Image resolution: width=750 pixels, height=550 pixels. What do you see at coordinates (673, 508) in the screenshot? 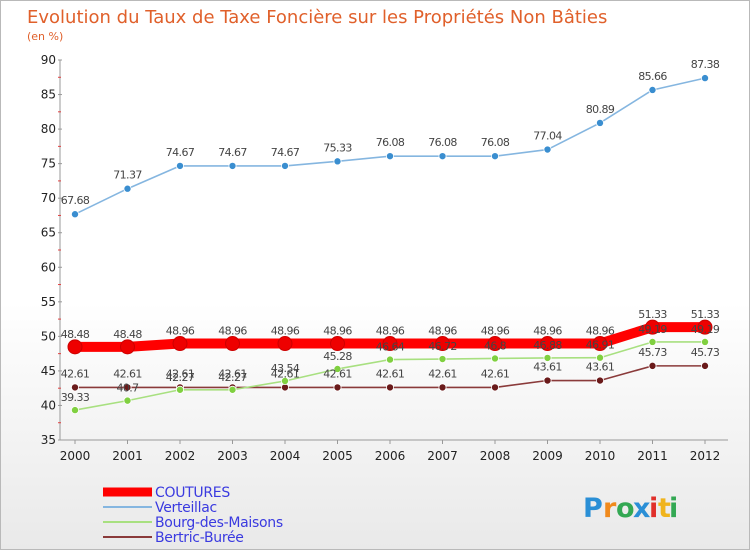
I see `logo-letter: i` at bounding box center [673, 508].